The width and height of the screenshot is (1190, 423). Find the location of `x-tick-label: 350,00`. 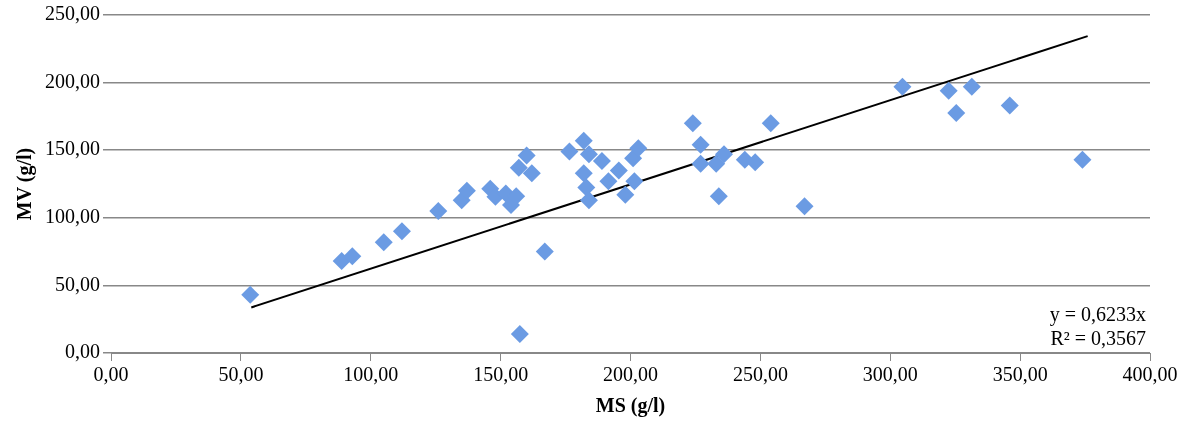

x-tick-label: 350,00 is located at coordinates (1020, 374).